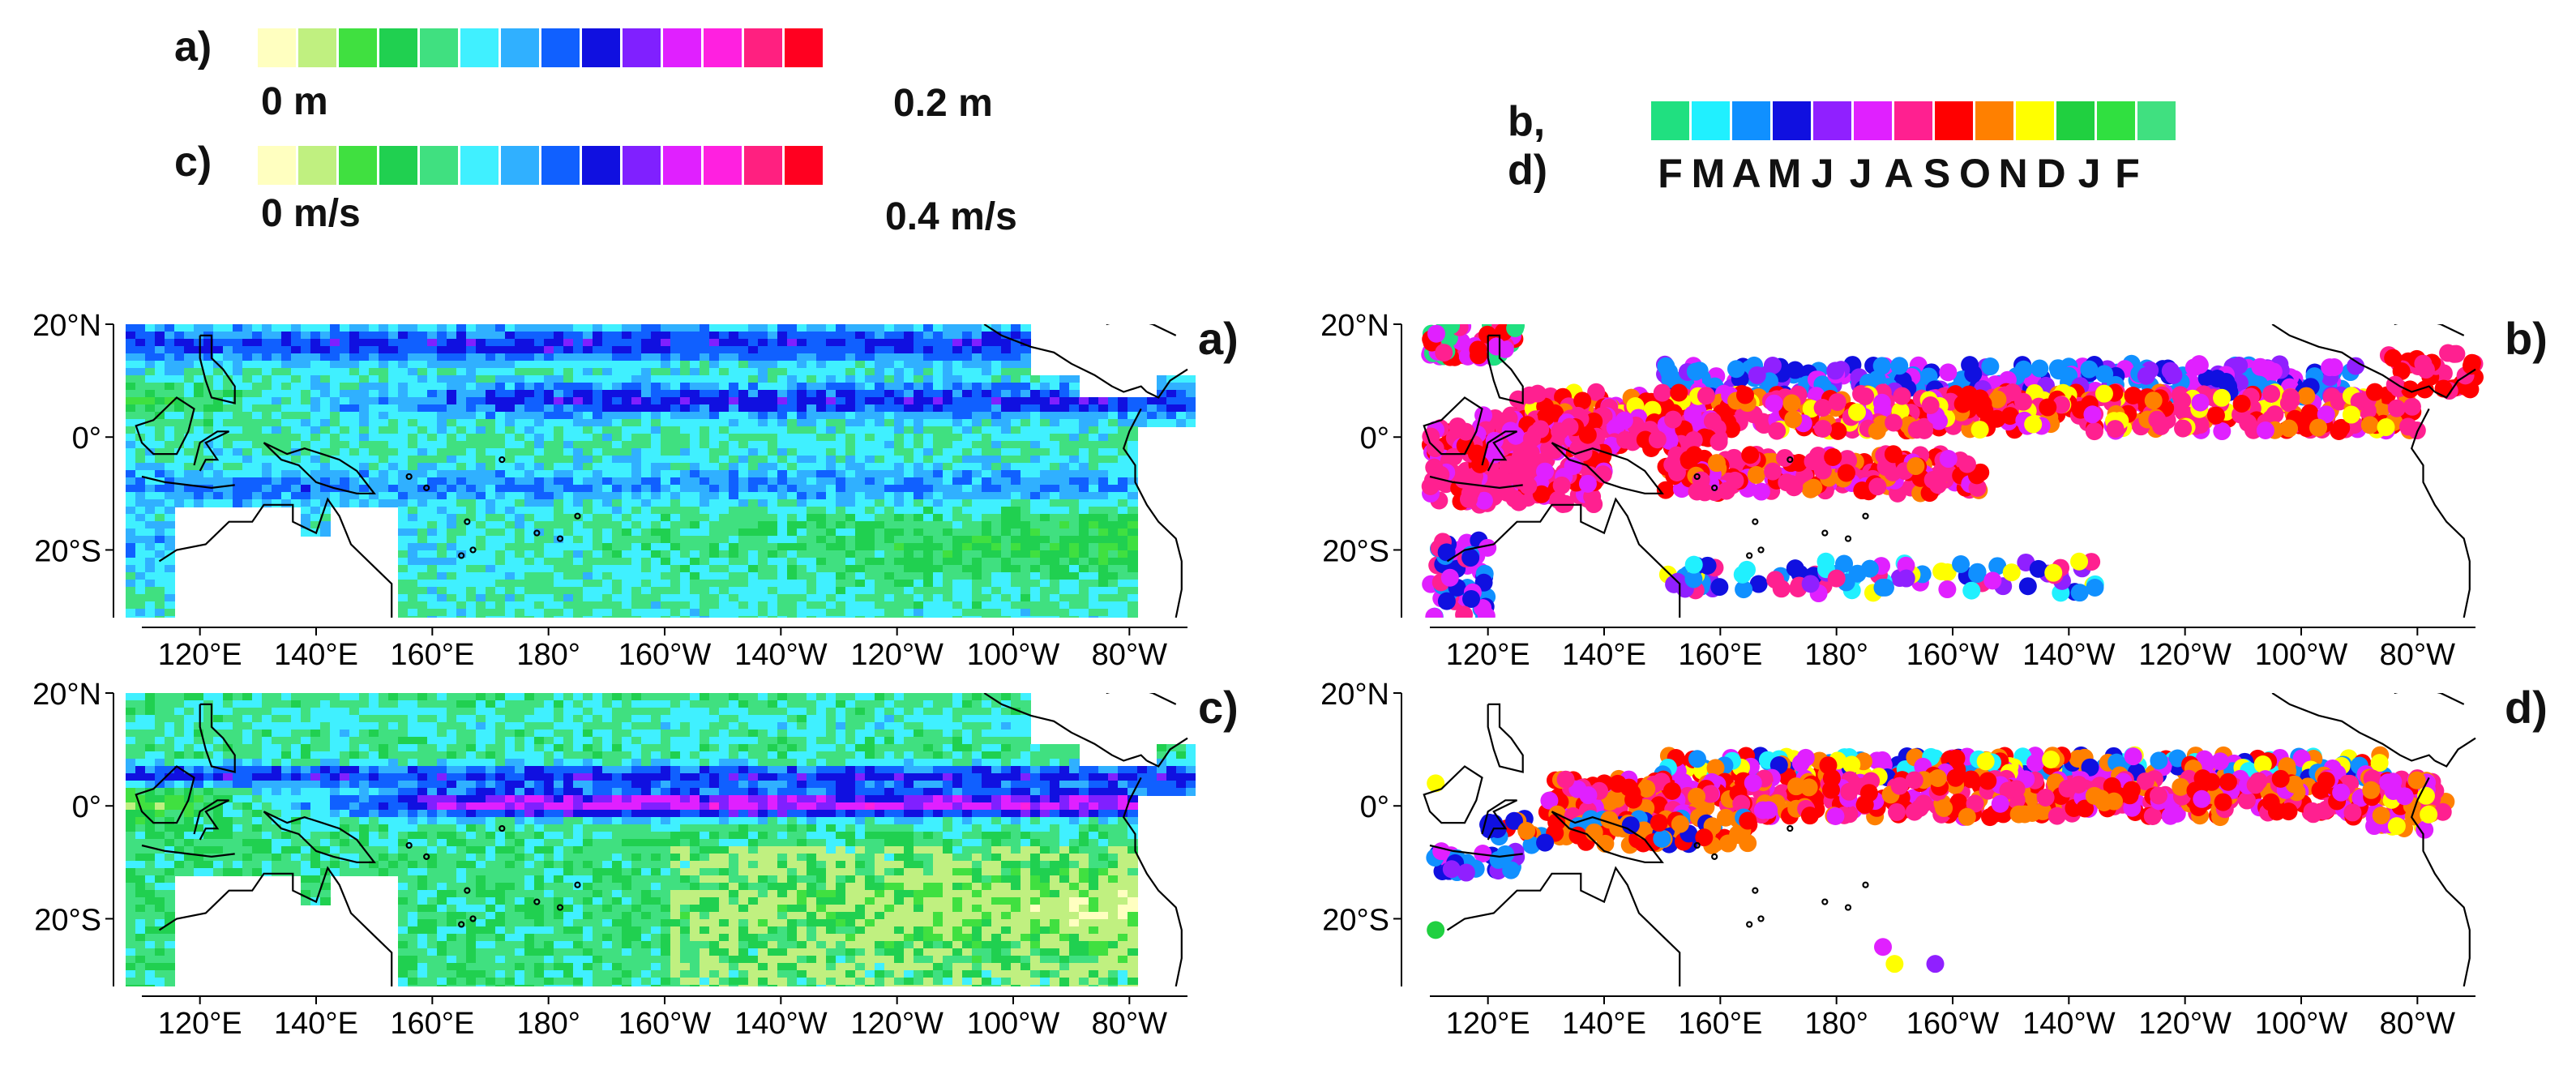  I want to click on panel-d-lon-tick-label: 140°E, so click(1604, 1024).